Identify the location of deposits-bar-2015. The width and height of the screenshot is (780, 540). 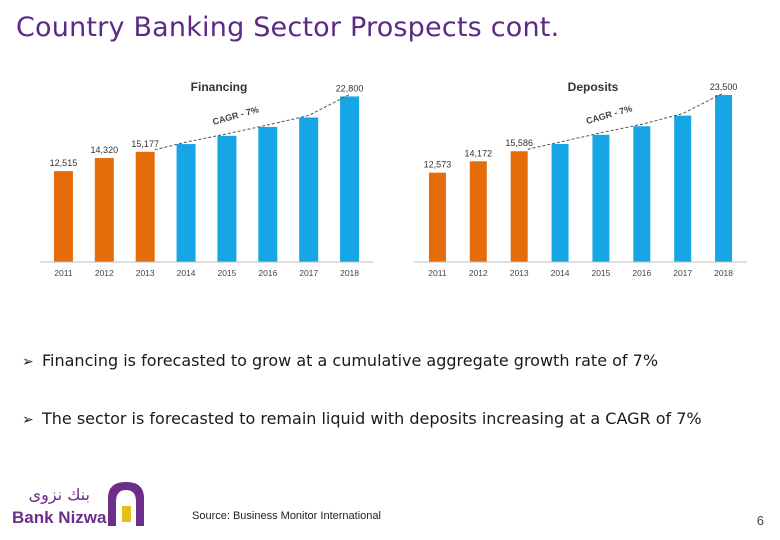
(601, 198).